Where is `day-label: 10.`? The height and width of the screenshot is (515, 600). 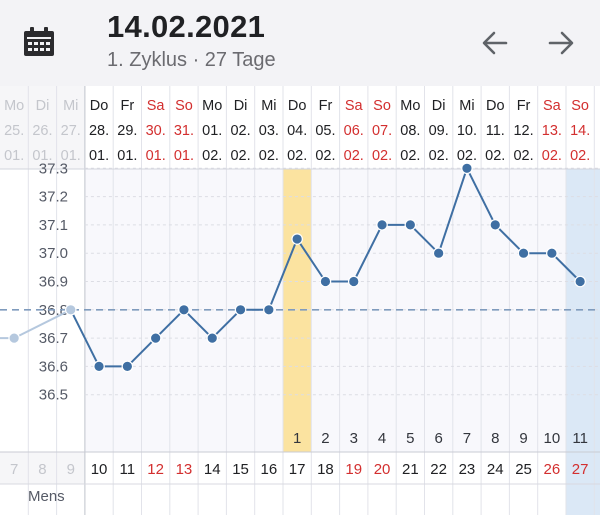
day-label: 10. is located at coordinates (467, 131).